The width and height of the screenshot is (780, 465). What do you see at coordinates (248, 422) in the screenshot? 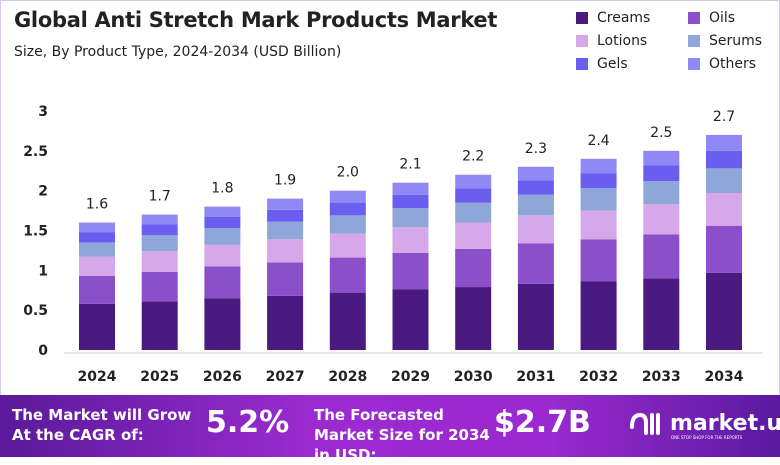
I see `cagr-value: 5.2%` at bounding box center [248, 422].